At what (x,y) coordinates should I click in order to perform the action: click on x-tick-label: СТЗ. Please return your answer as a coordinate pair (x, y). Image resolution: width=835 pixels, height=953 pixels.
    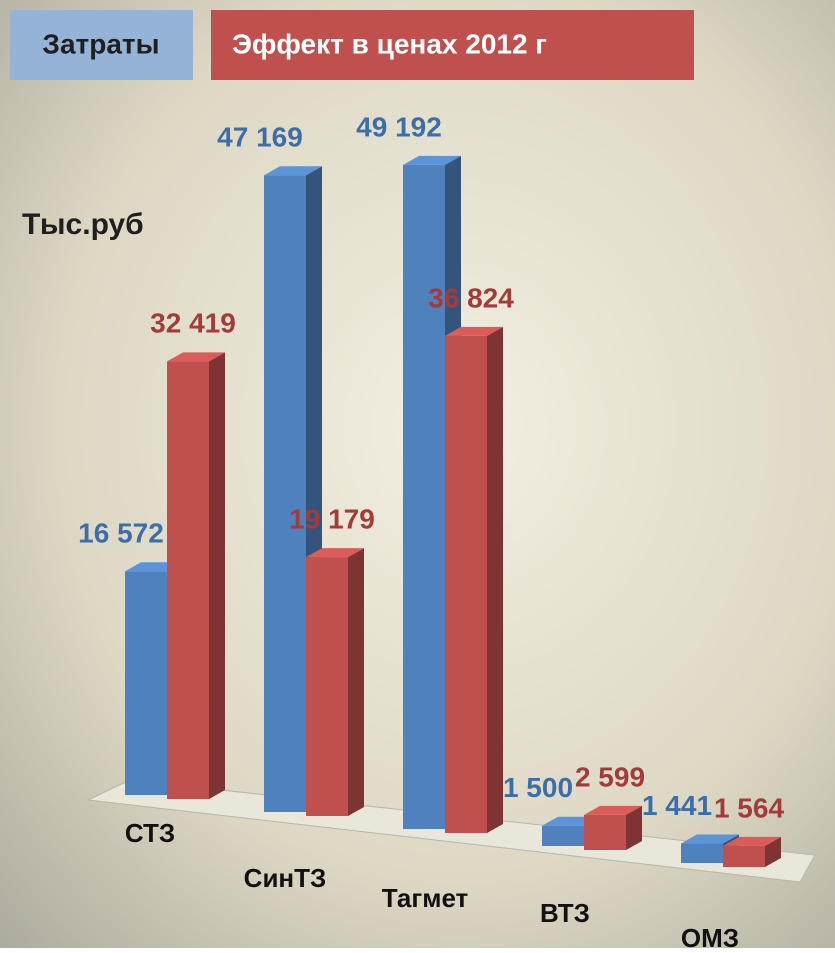
    Looking at the image, I should click on (150, 833).